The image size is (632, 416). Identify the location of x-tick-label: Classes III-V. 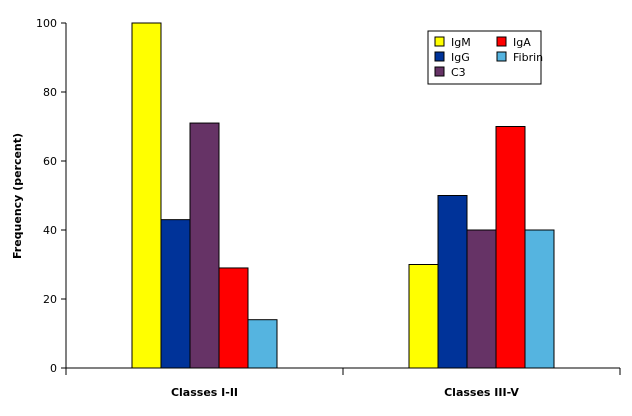
(481, 392).